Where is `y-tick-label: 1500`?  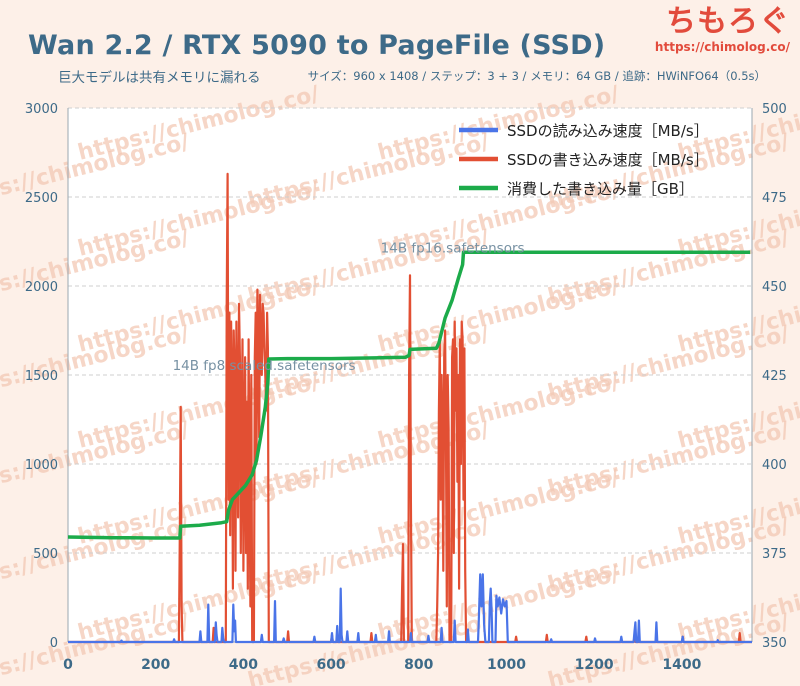 y-tick-label: 1500 is located at coordinates (41, 376).